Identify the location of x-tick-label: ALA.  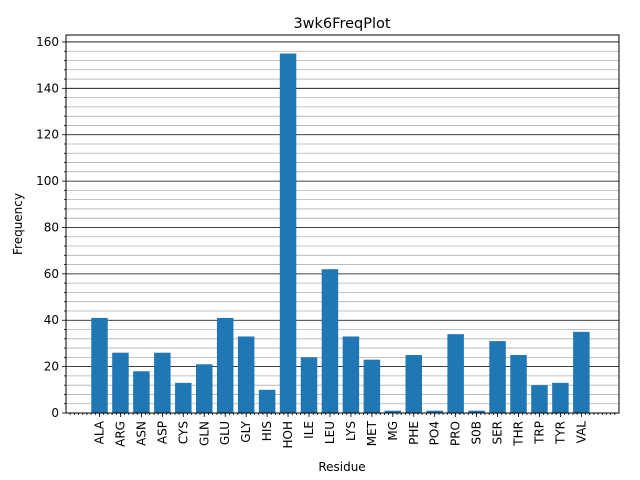
(100, 432).